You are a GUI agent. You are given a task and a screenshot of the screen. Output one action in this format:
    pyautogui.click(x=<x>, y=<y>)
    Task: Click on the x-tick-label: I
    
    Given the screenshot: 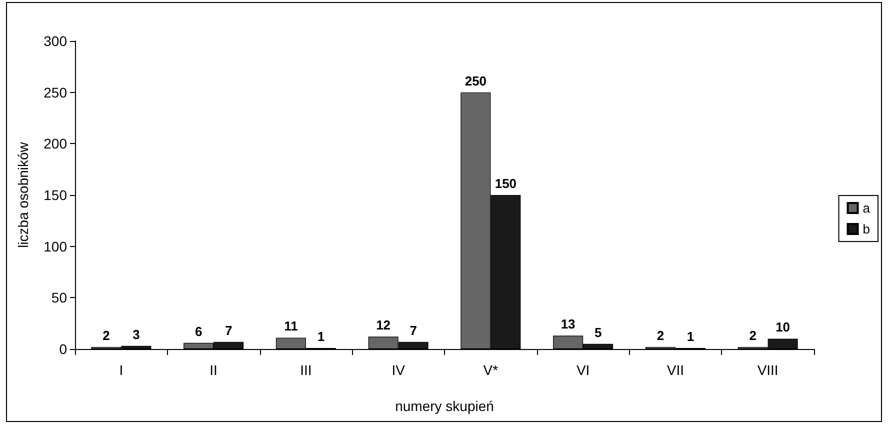 What is the action you would take?
    pyautogui.click(x=121, y=370)
    